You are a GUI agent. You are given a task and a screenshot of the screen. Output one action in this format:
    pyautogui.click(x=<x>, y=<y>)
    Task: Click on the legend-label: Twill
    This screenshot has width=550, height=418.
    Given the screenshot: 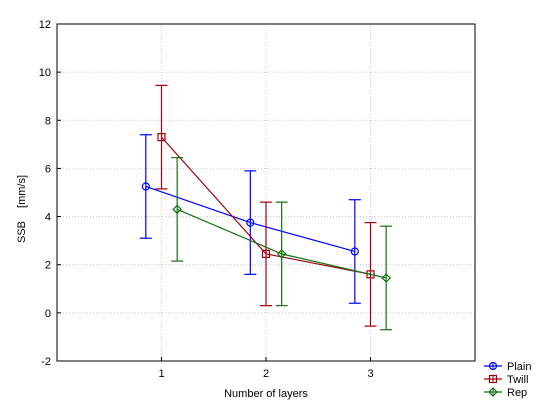 What is the action you would take?
    pyautogui.click(x=517, y=380)
    